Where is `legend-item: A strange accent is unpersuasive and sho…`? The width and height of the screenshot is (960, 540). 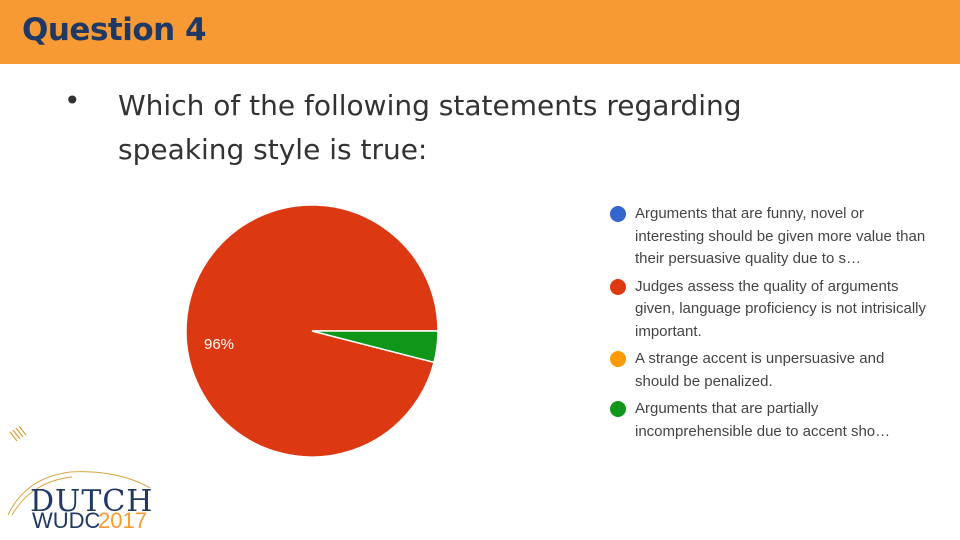
legend-item: A strange accent is unpersuasive and sho… is located at coordinates (770, 370).